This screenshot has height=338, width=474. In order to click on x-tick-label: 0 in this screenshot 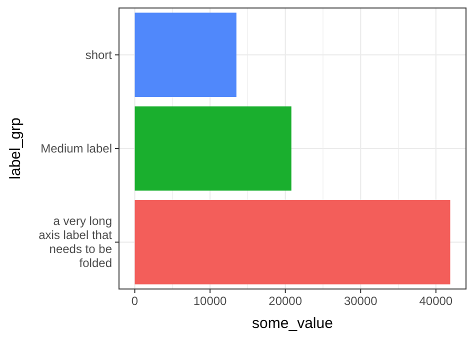, I will do `click(134, 301)`.